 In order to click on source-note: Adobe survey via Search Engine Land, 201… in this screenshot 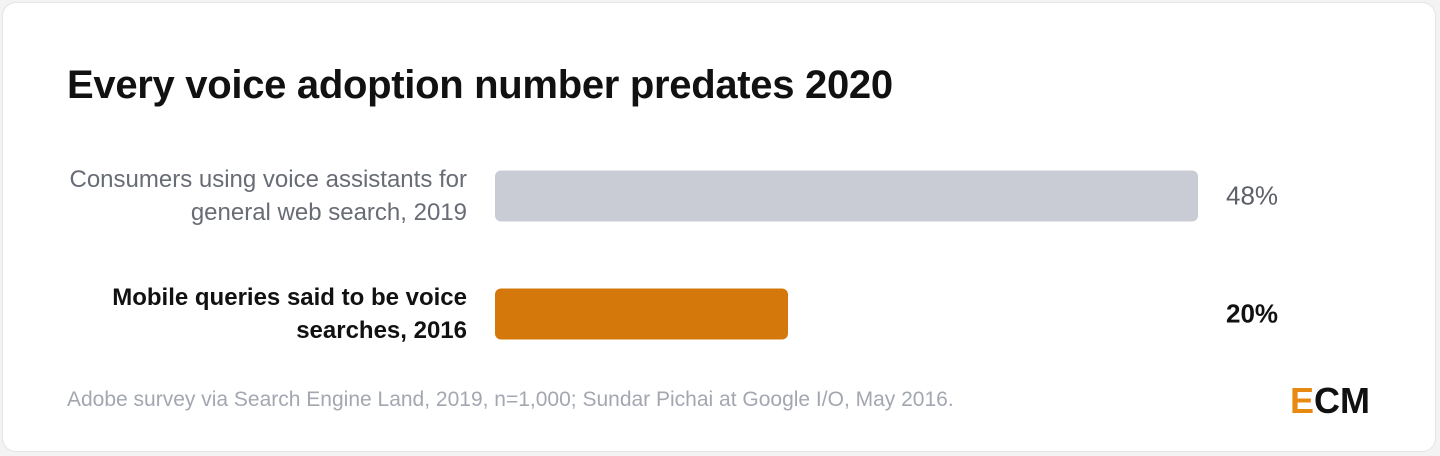, I will do `click(510, 399)`.